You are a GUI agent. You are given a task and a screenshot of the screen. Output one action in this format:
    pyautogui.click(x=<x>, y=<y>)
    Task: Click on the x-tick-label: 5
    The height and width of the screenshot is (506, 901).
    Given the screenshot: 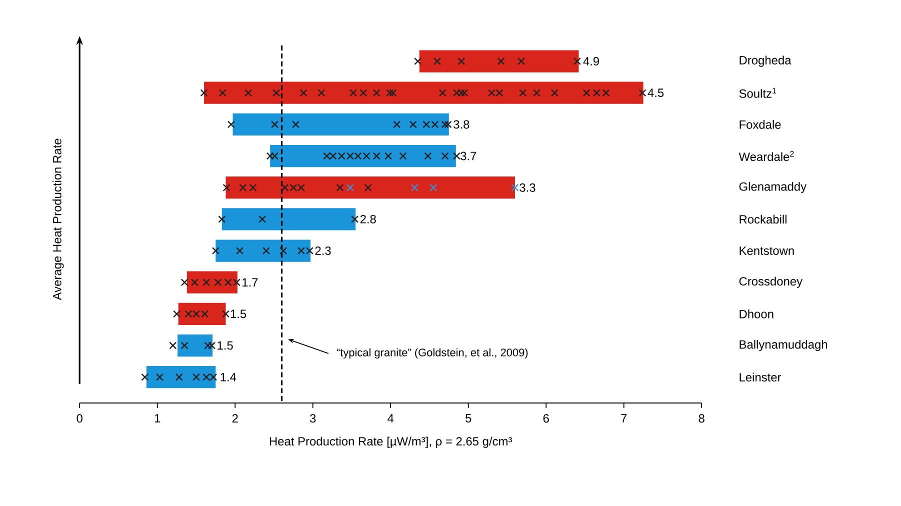 What is the action you would take?
    pyautogui.click(x=469, y=418)
    